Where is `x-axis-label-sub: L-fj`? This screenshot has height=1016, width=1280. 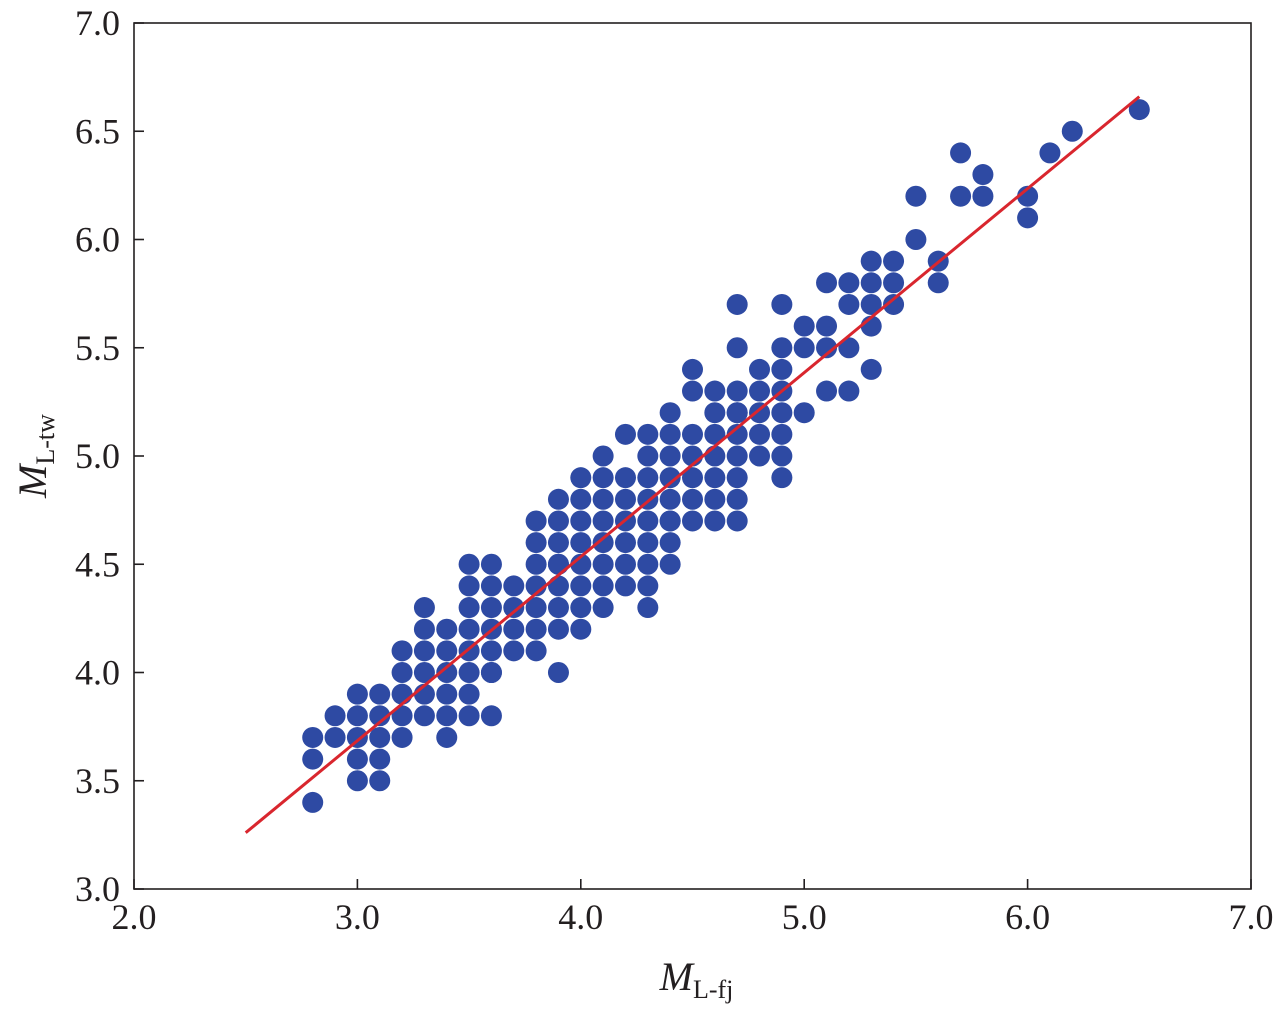 x-axis-label-sub: L-fj is located at coordinates (713, 989).